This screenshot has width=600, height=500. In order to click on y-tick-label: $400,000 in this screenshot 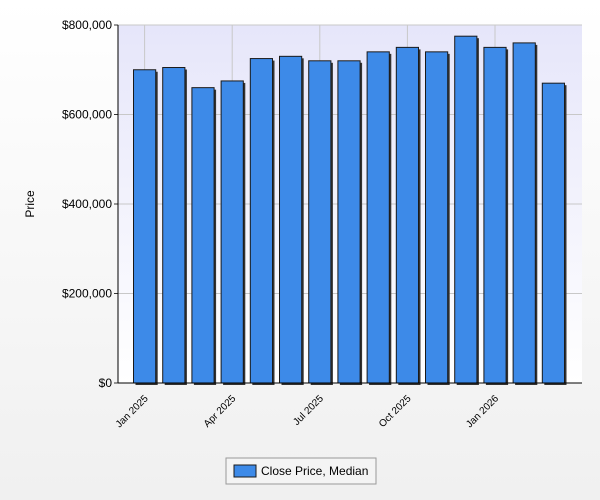, I will do `click(87, 204)`.